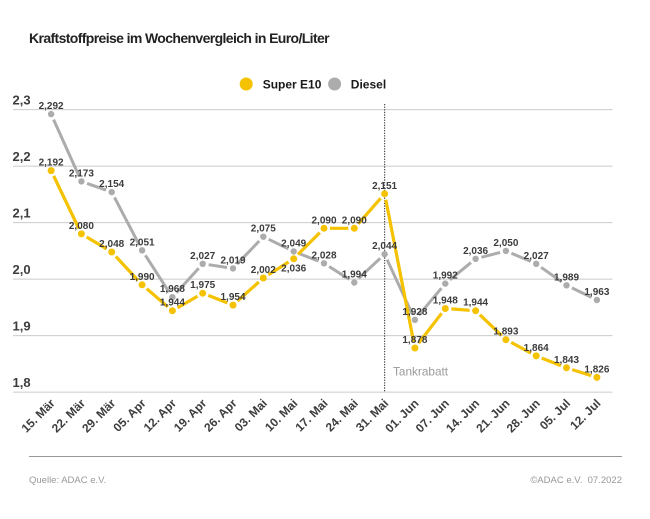 The height and width of the screenshot is (519, 650). Describe the element at coordinates (22, 156) in the screenshot. I see `svg-text: 2,2` at that location.